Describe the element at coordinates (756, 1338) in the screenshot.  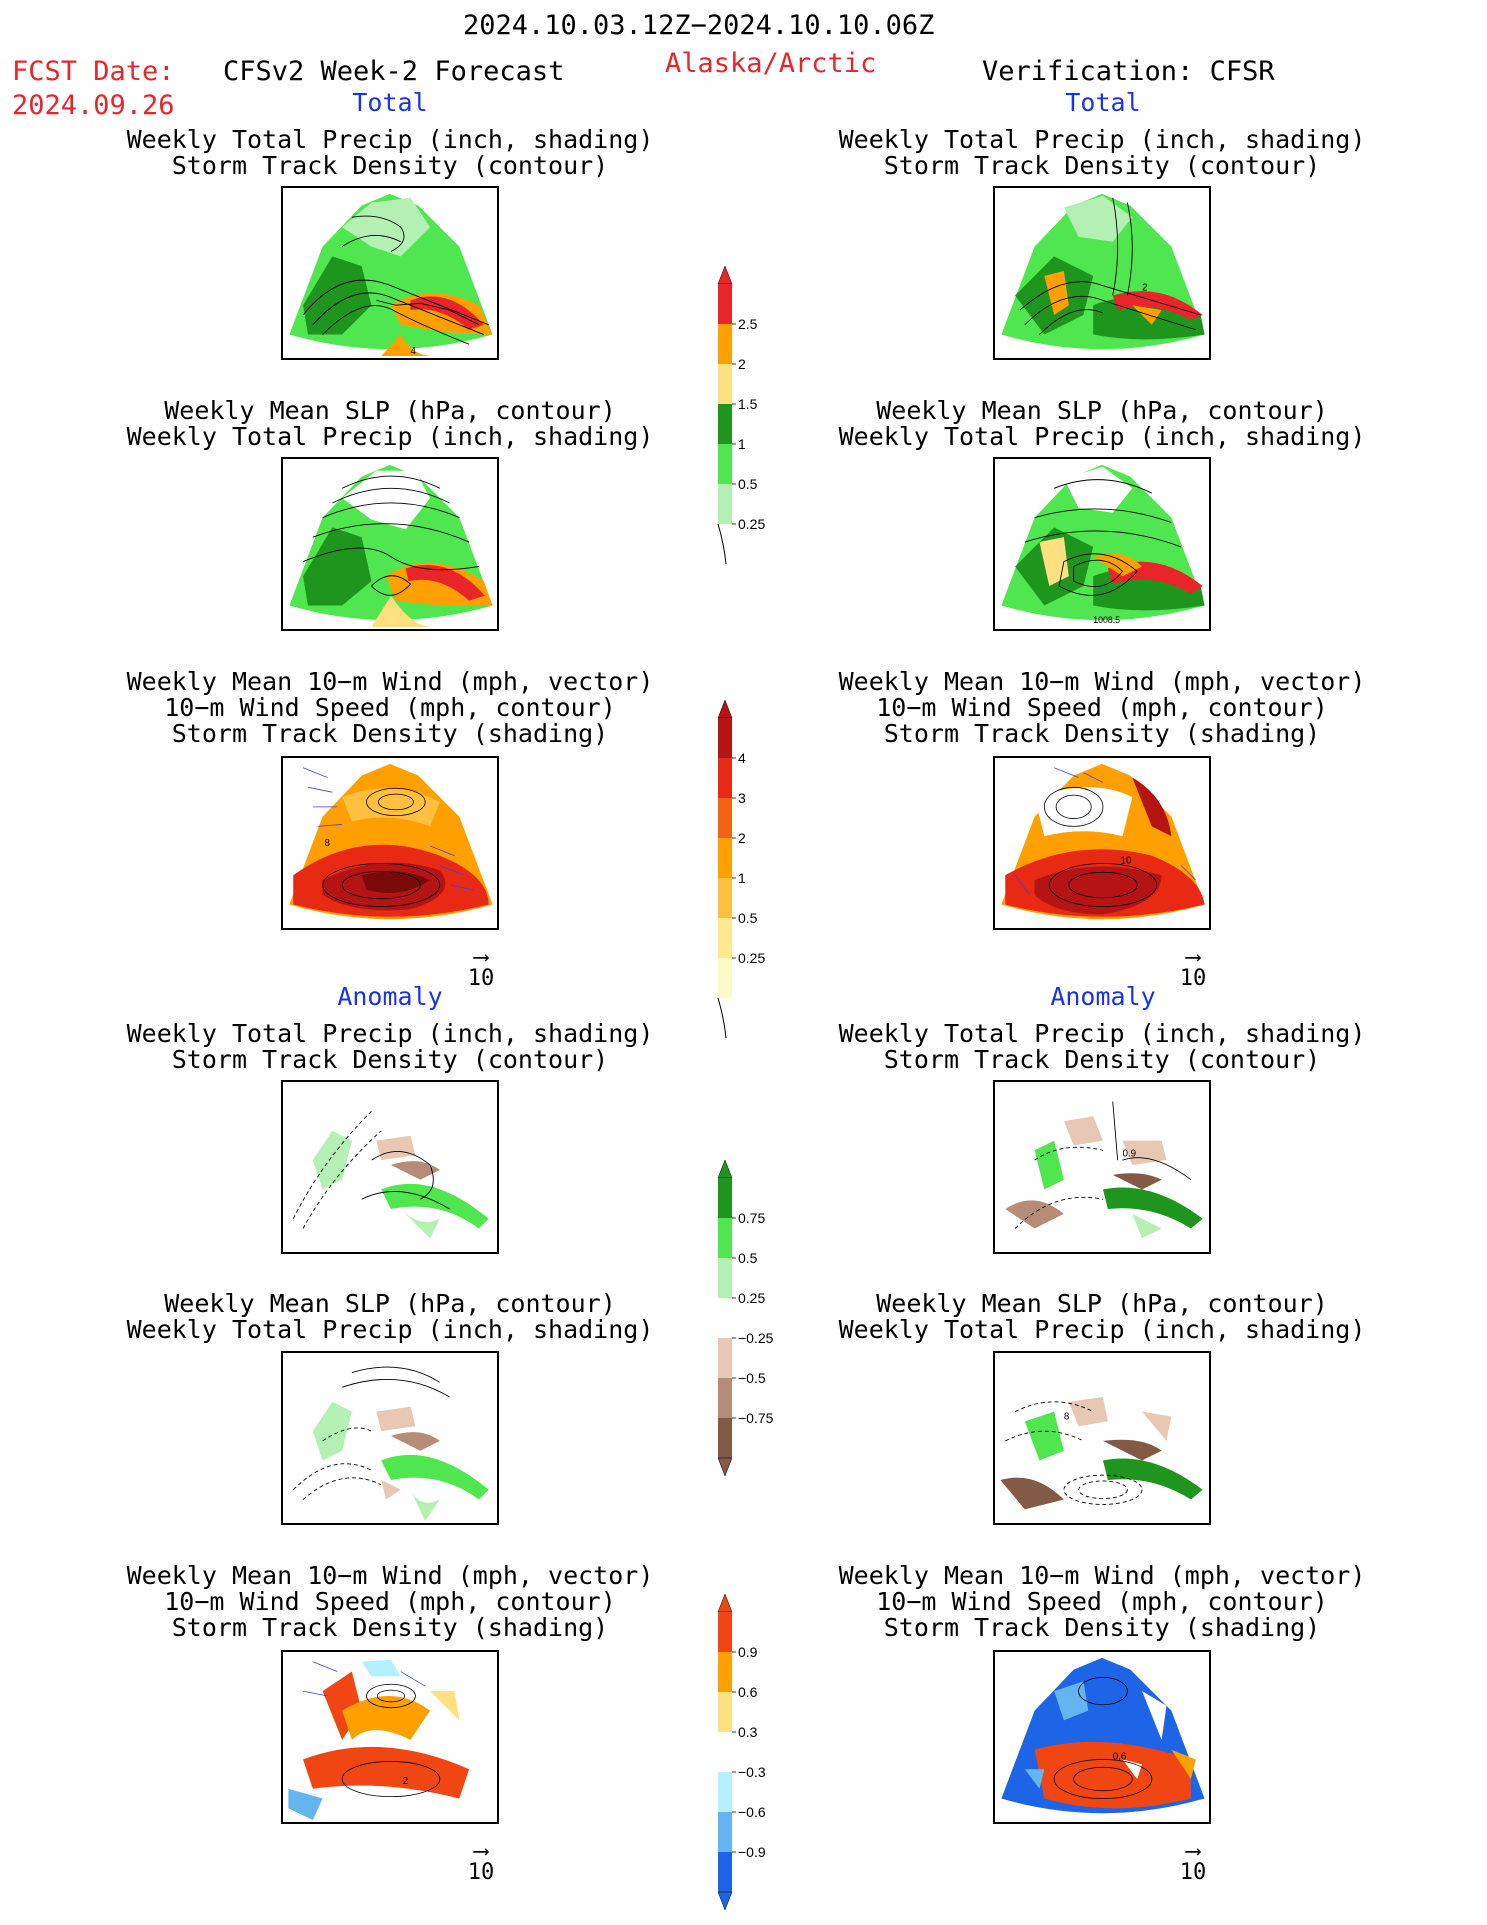
I see `colorbar-label: −0.25` at that location.